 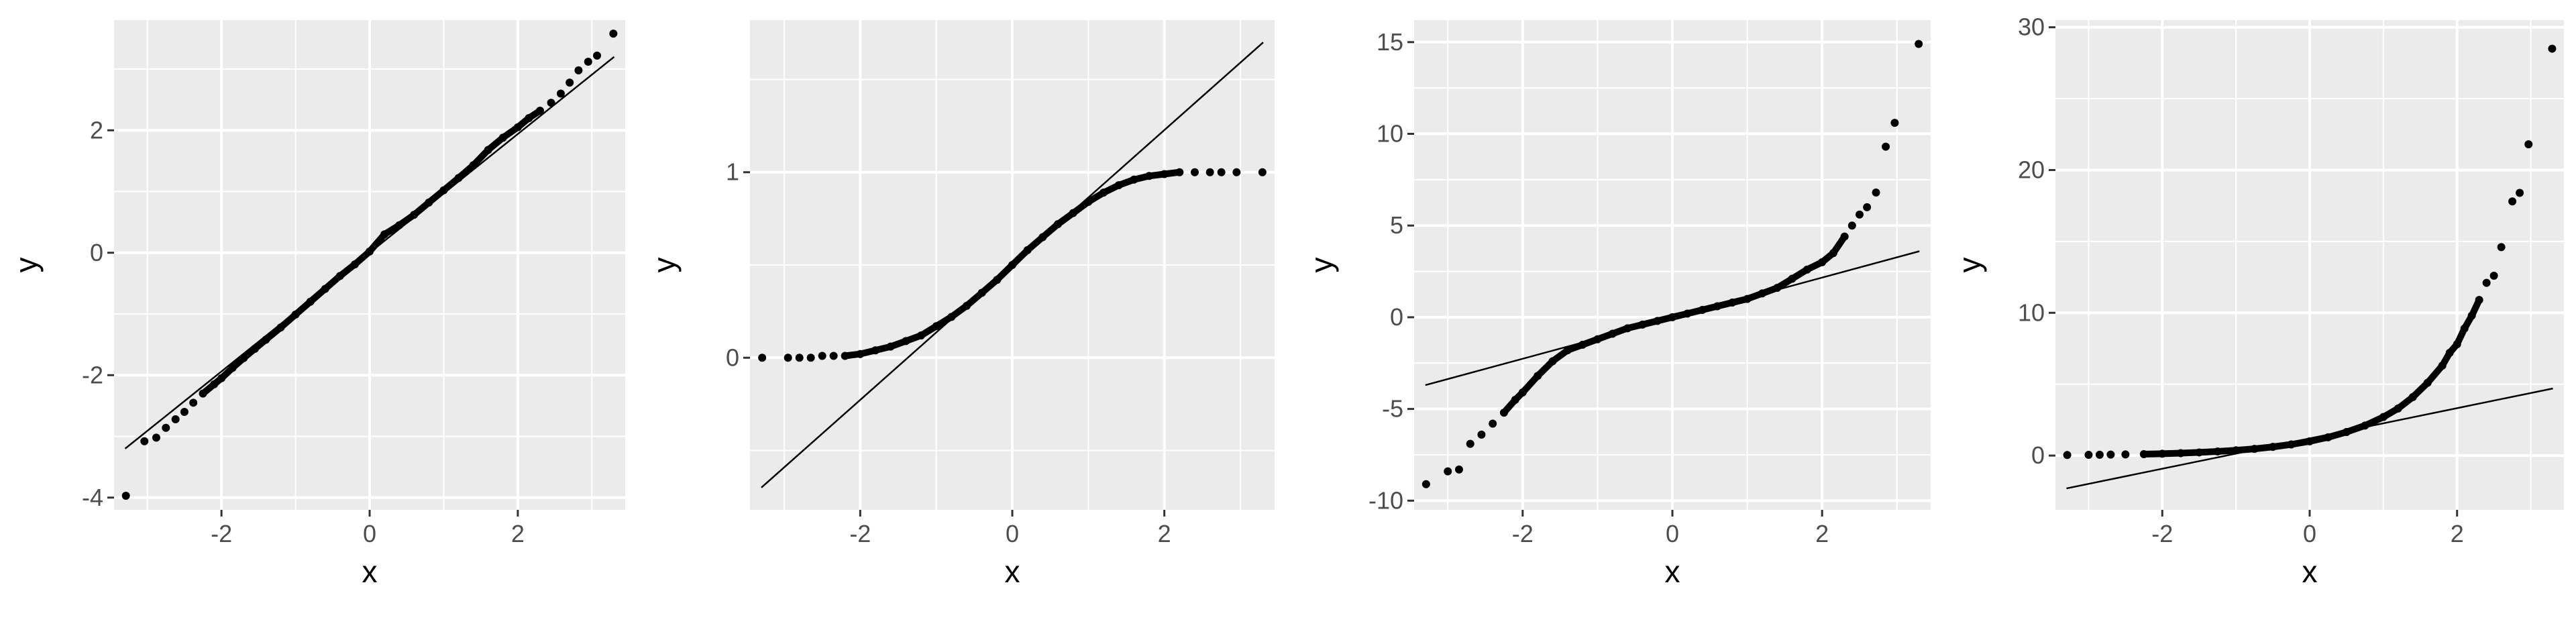 I want to click on y-tick-label: 30, so click(x=2031, y=27).